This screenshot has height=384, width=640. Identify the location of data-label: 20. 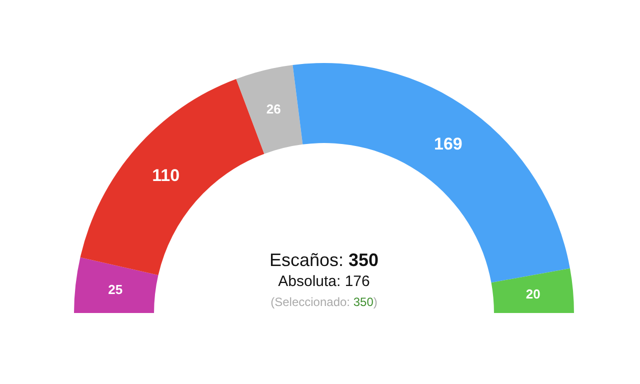
(533, 294).